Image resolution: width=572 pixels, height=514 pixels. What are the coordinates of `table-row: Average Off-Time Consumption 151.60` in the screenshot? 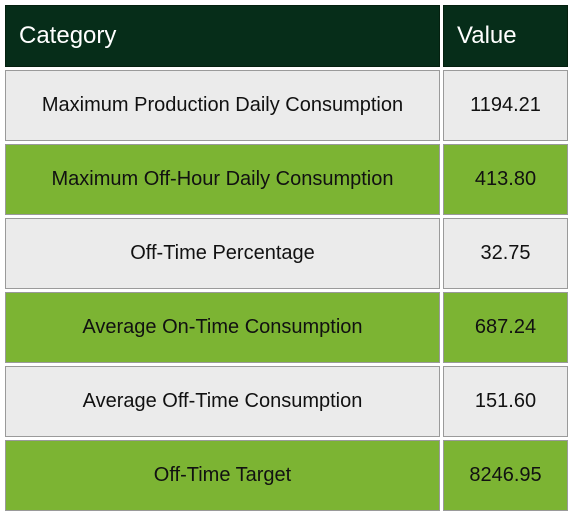 It's located at (286, 401).